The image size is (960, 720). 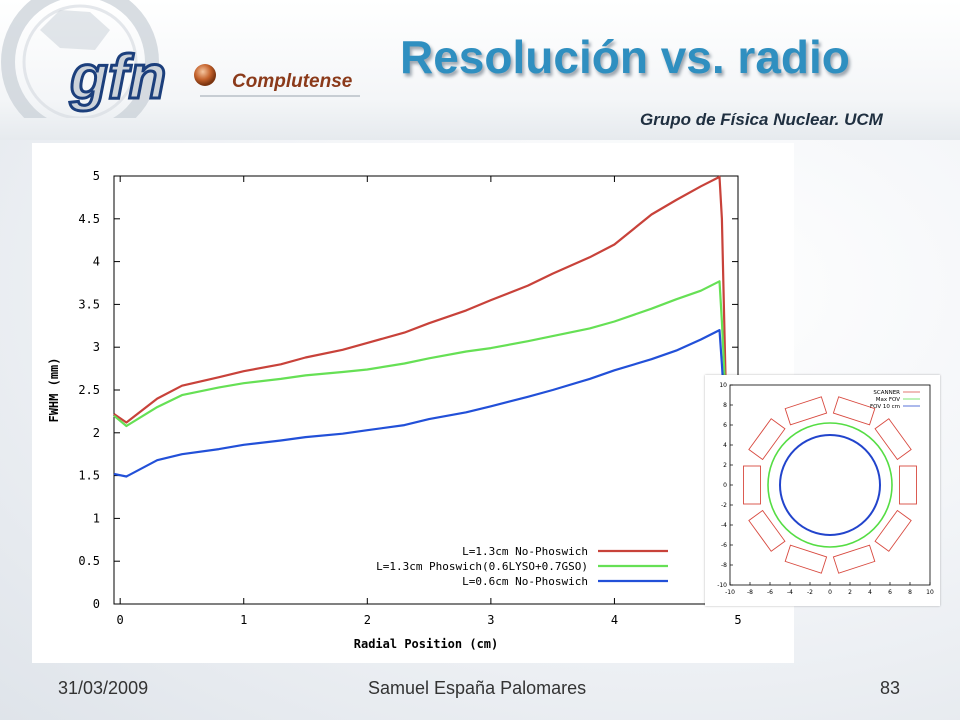 What do you see at coordinates (722, 585) in the screenshot?
I see `inset-y-tick-label: -10` at bounding box center [722, 585].